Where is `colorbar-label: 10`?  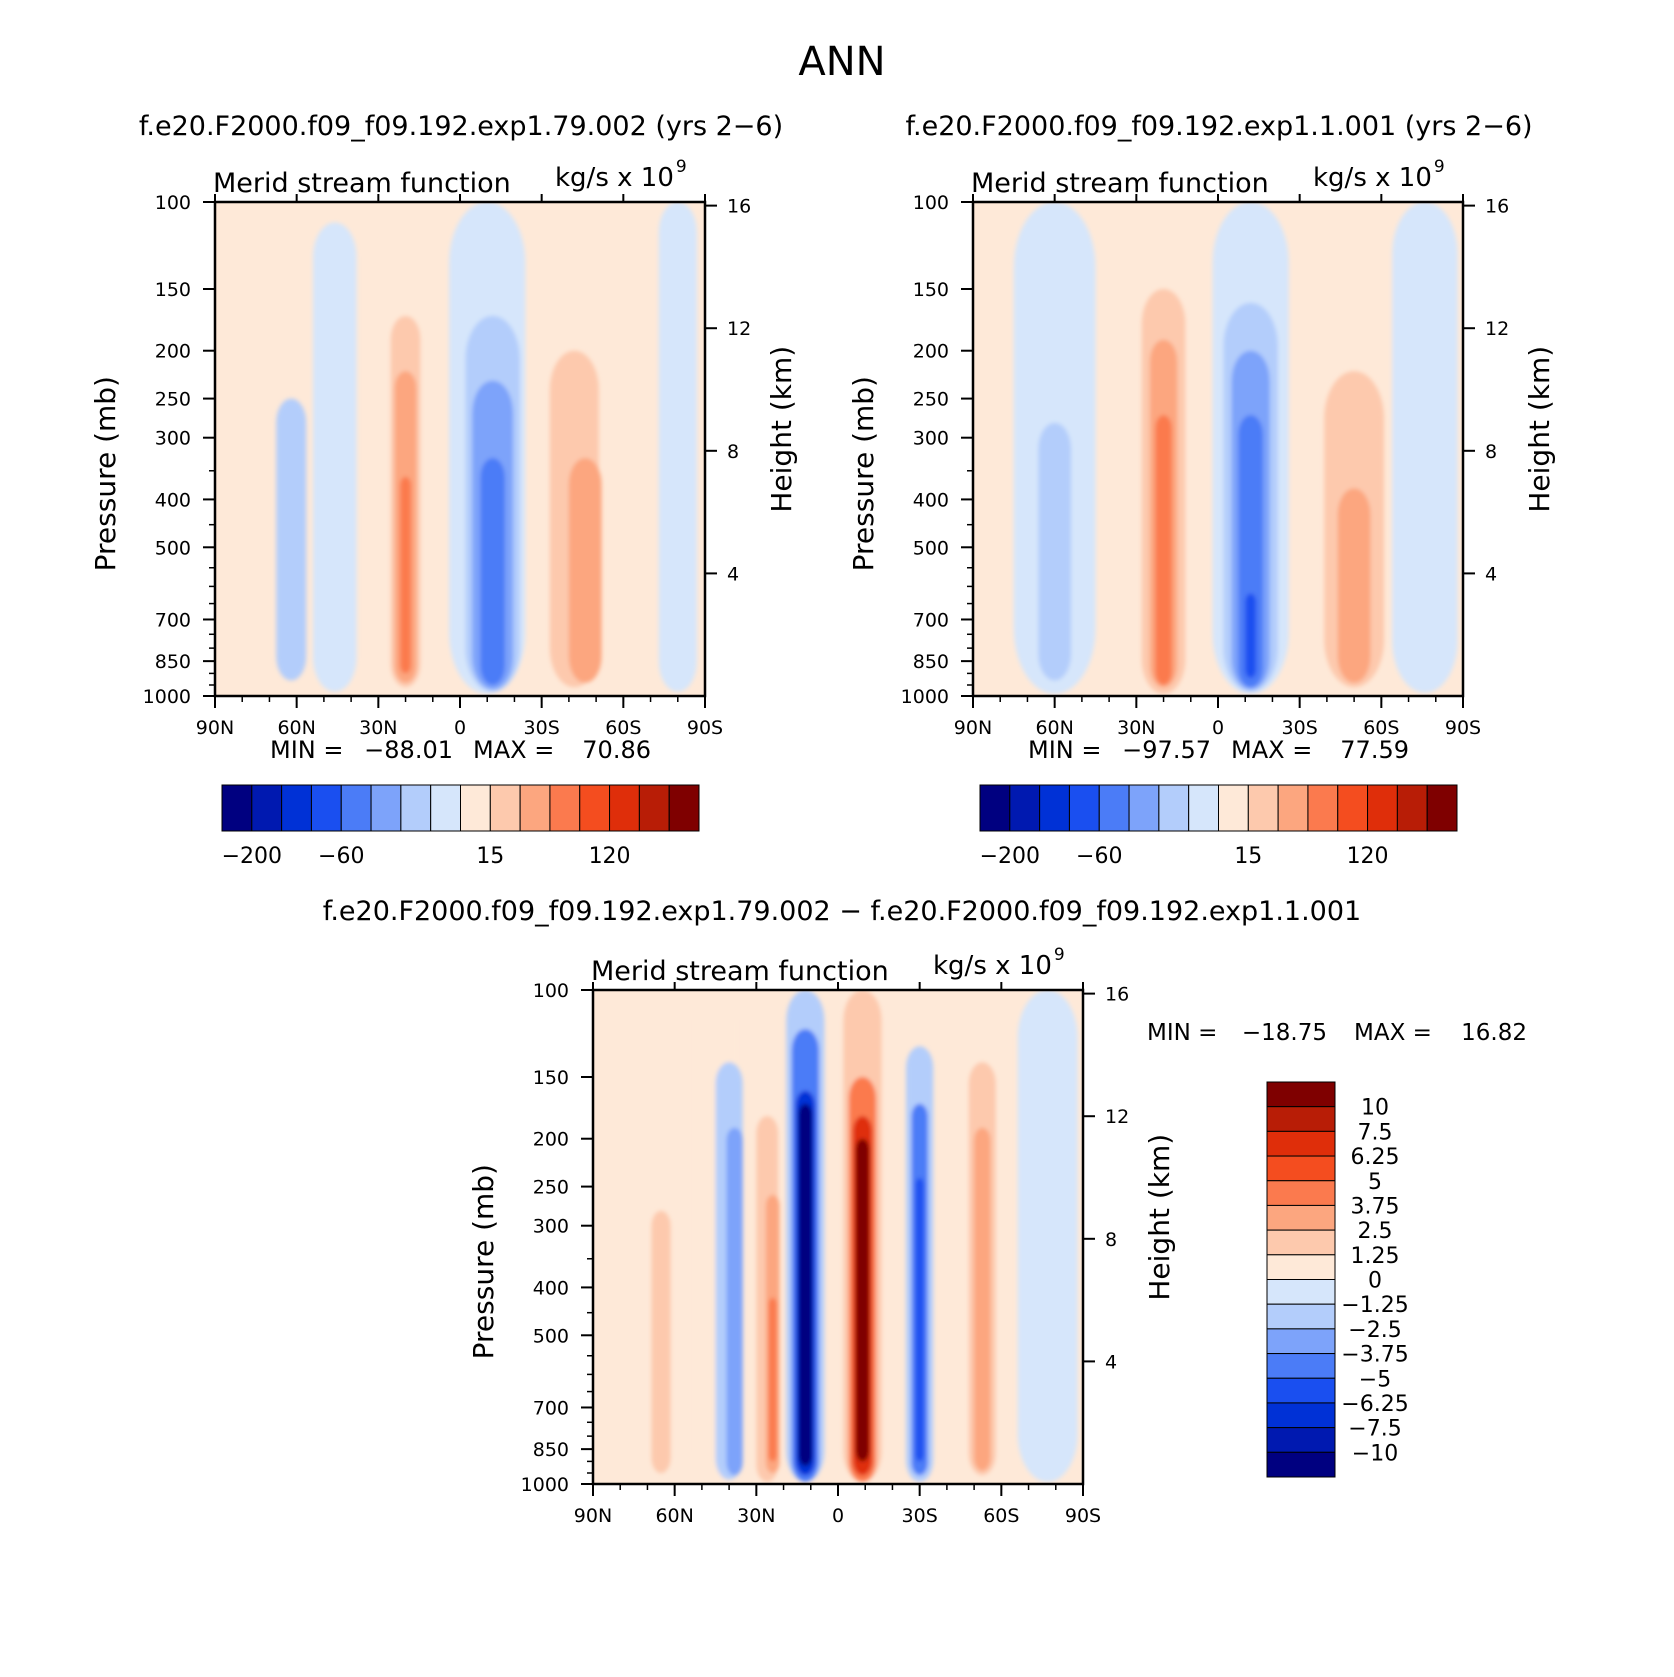 colorbar-label: 10 is located at coordinates (1375, 1108).